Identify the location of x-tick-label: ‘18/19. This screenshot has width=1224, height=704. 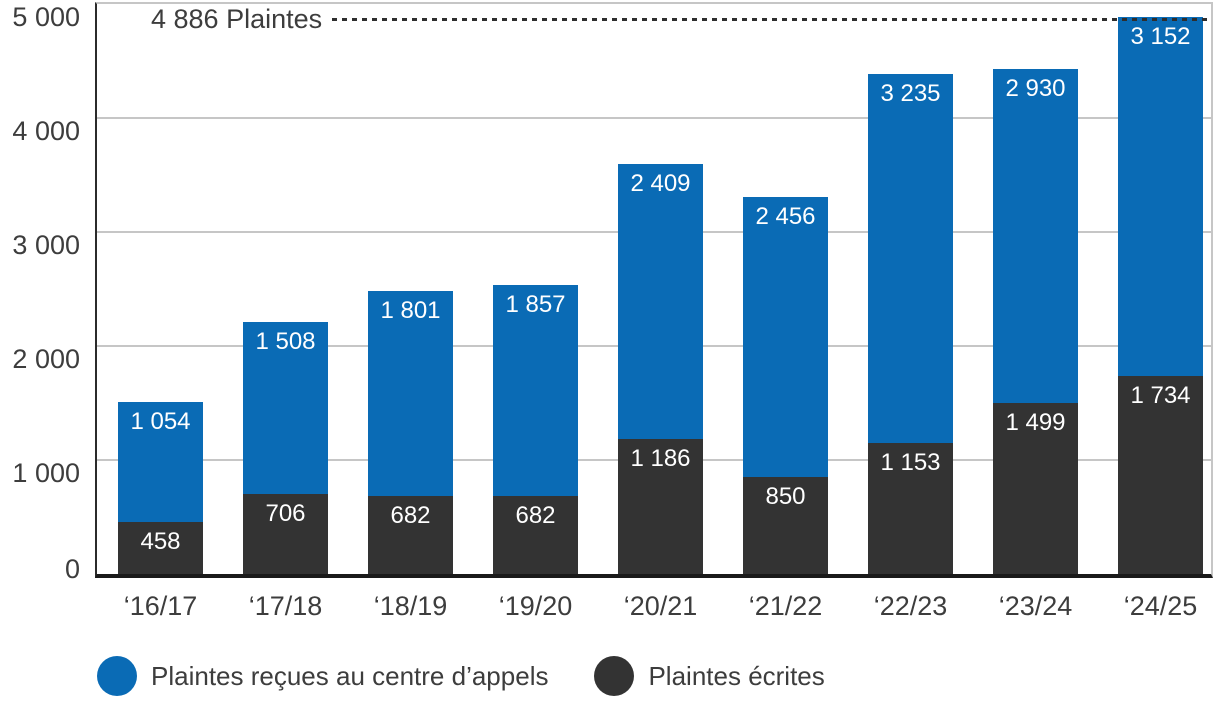
(410, 606).